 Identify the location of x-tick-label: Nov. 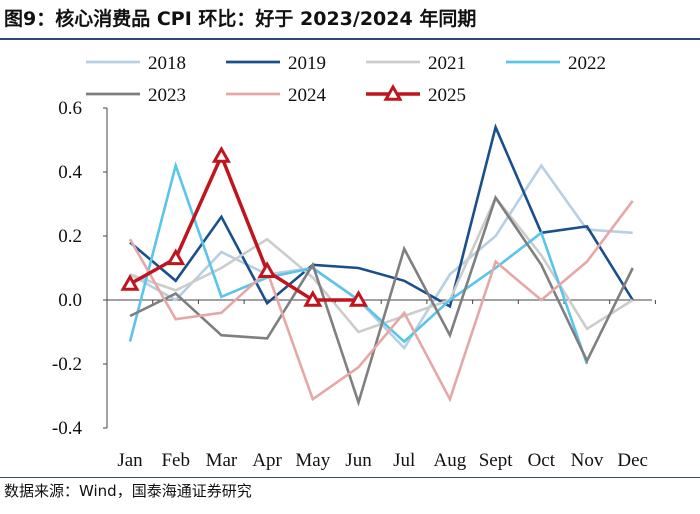
(587, 460).